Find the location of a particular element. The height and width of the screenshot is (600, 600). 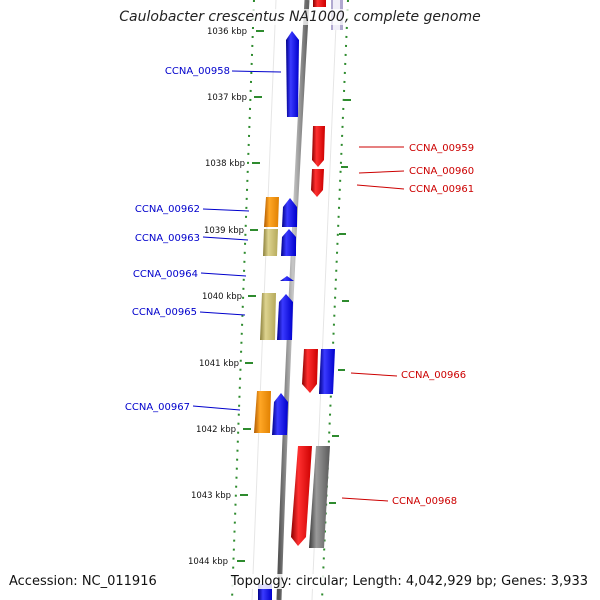

scale-label: 1039 kbp is located at coordinates (224, 231).